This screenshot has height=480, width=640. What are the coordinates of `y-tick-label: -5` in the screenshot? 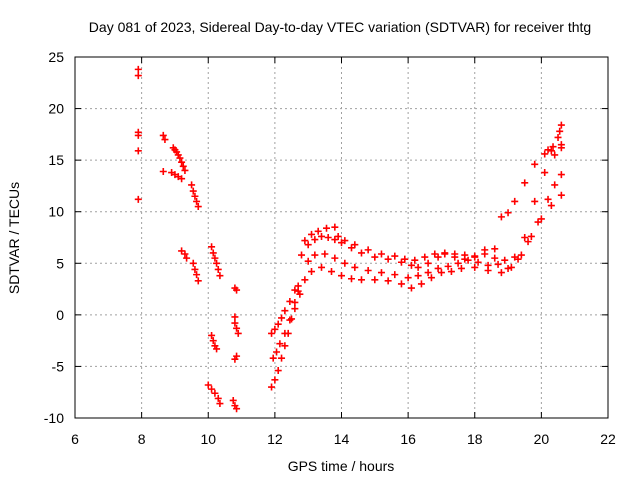 It's located at (58, 366).